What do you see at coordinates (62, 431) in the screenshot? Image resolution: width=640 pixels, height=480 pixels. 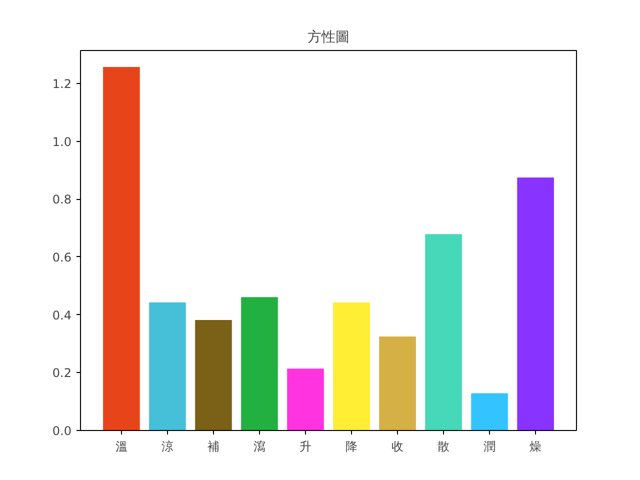 I see `y-tick-label: 0.0` at bounding box center [62, 431].